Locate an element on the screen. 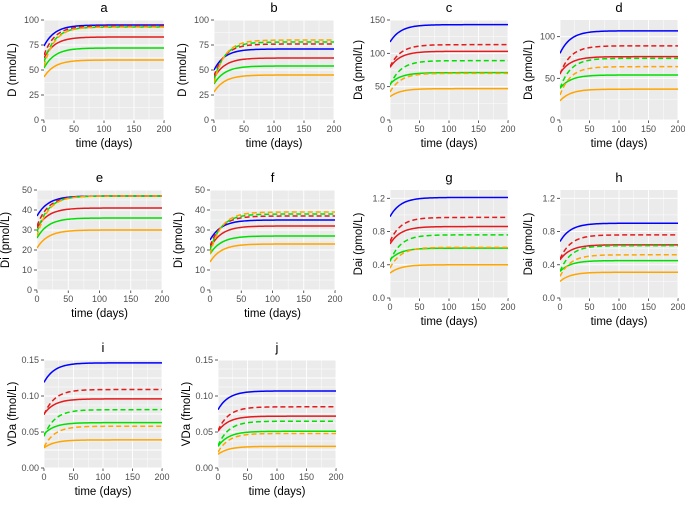 The width and height of the screenshot is (685, 505). panel-title: b is located at coordinates (273, 7).